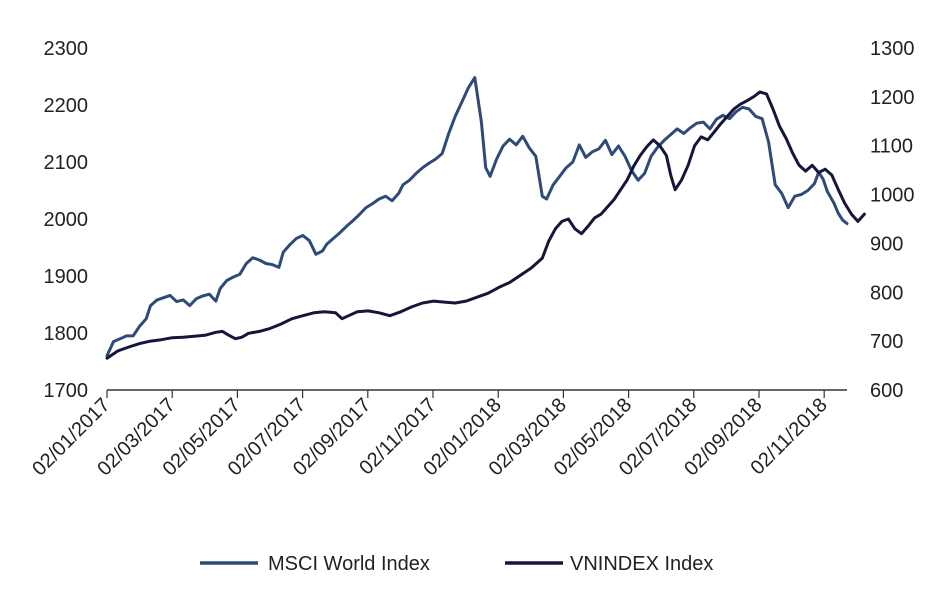 This screenshot has height=610, width=945. Describe the element at coordinates (892, 196) in the screenshot. I see `y-right-tick-label: 1000` at that location.